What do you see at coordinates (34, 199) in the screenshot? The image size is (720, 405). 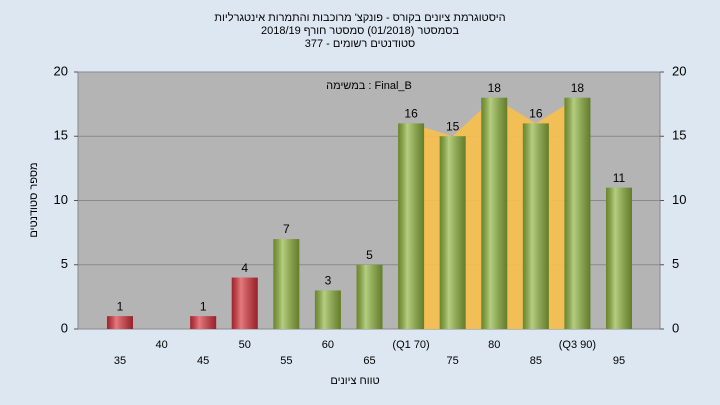 I see `y-axis-label: מספר סטודנטים` at bounding box center [34, 199].